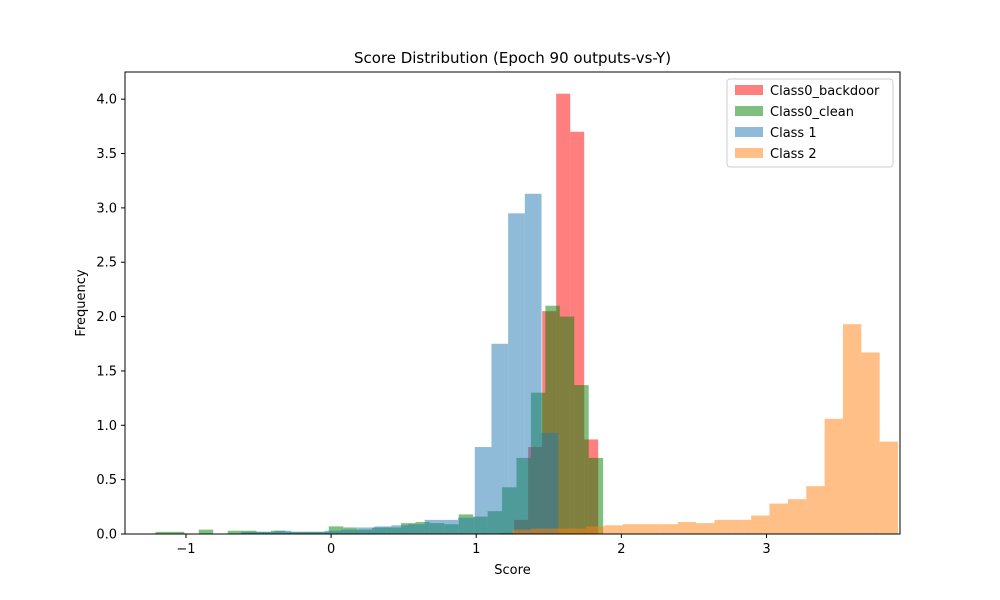  I want to click on y-tick-label: 2.0, so click(106, 317).